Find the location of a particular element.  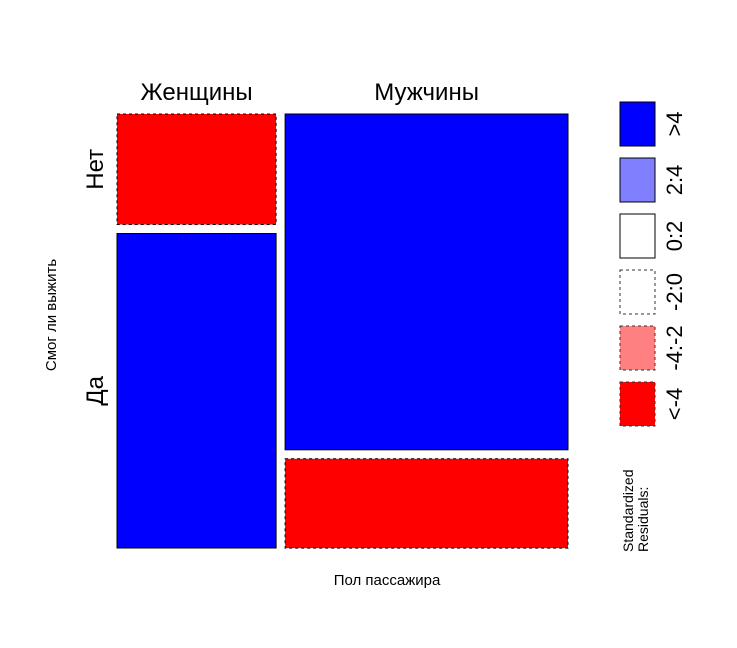

x-axis-label: Пол пассажира is located at coordinates (387, 580).